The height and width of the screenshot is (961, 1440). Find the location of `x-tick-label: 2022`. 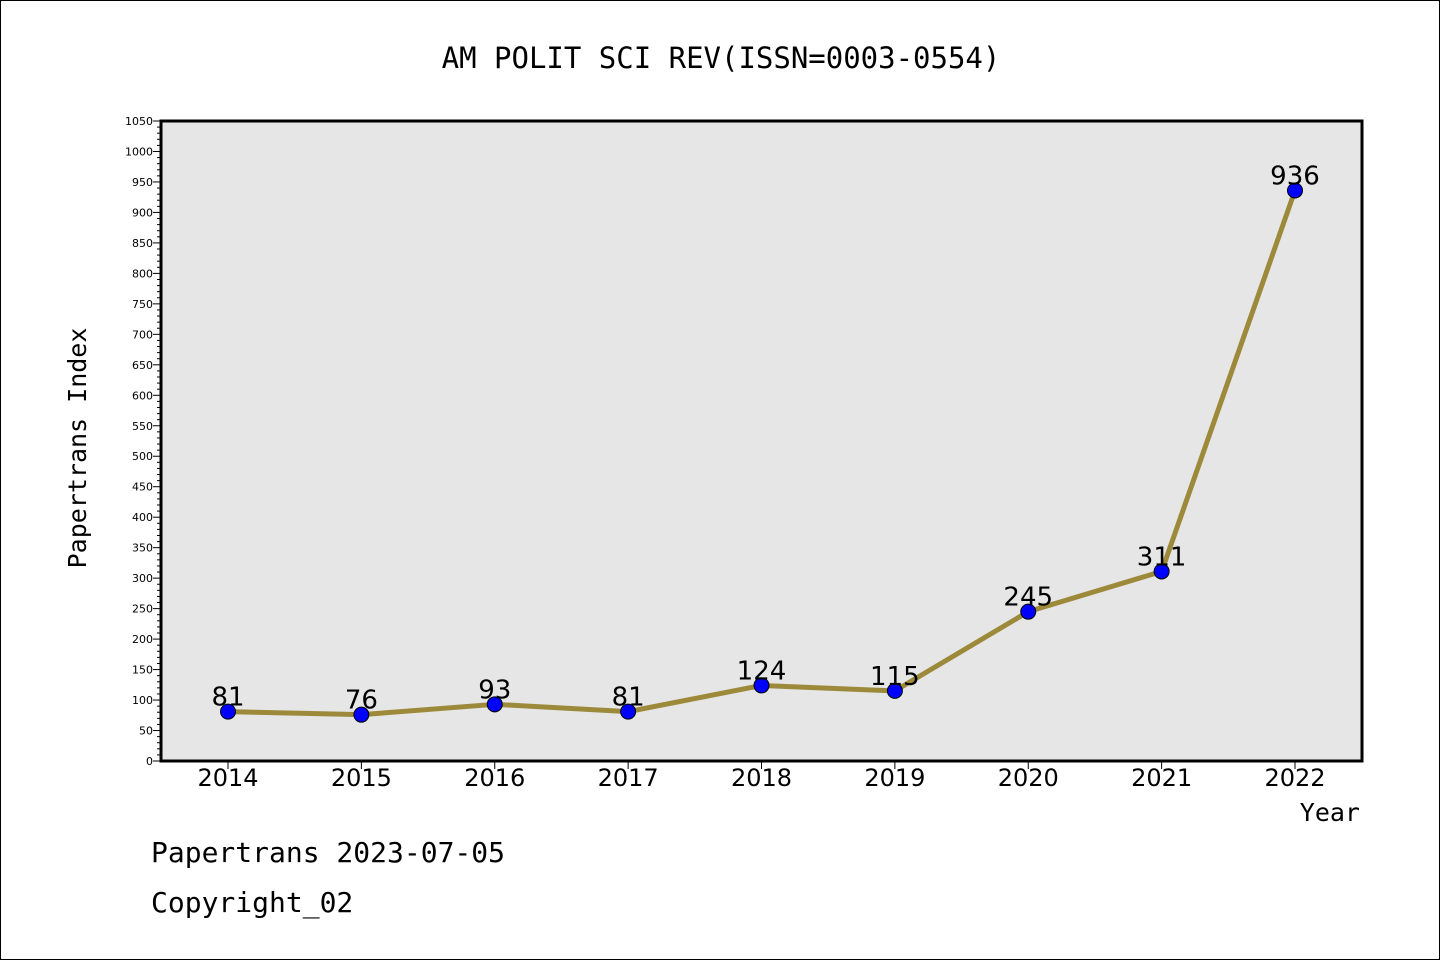

x-tick-label: 2022 is located at coordinates (1294, 778).